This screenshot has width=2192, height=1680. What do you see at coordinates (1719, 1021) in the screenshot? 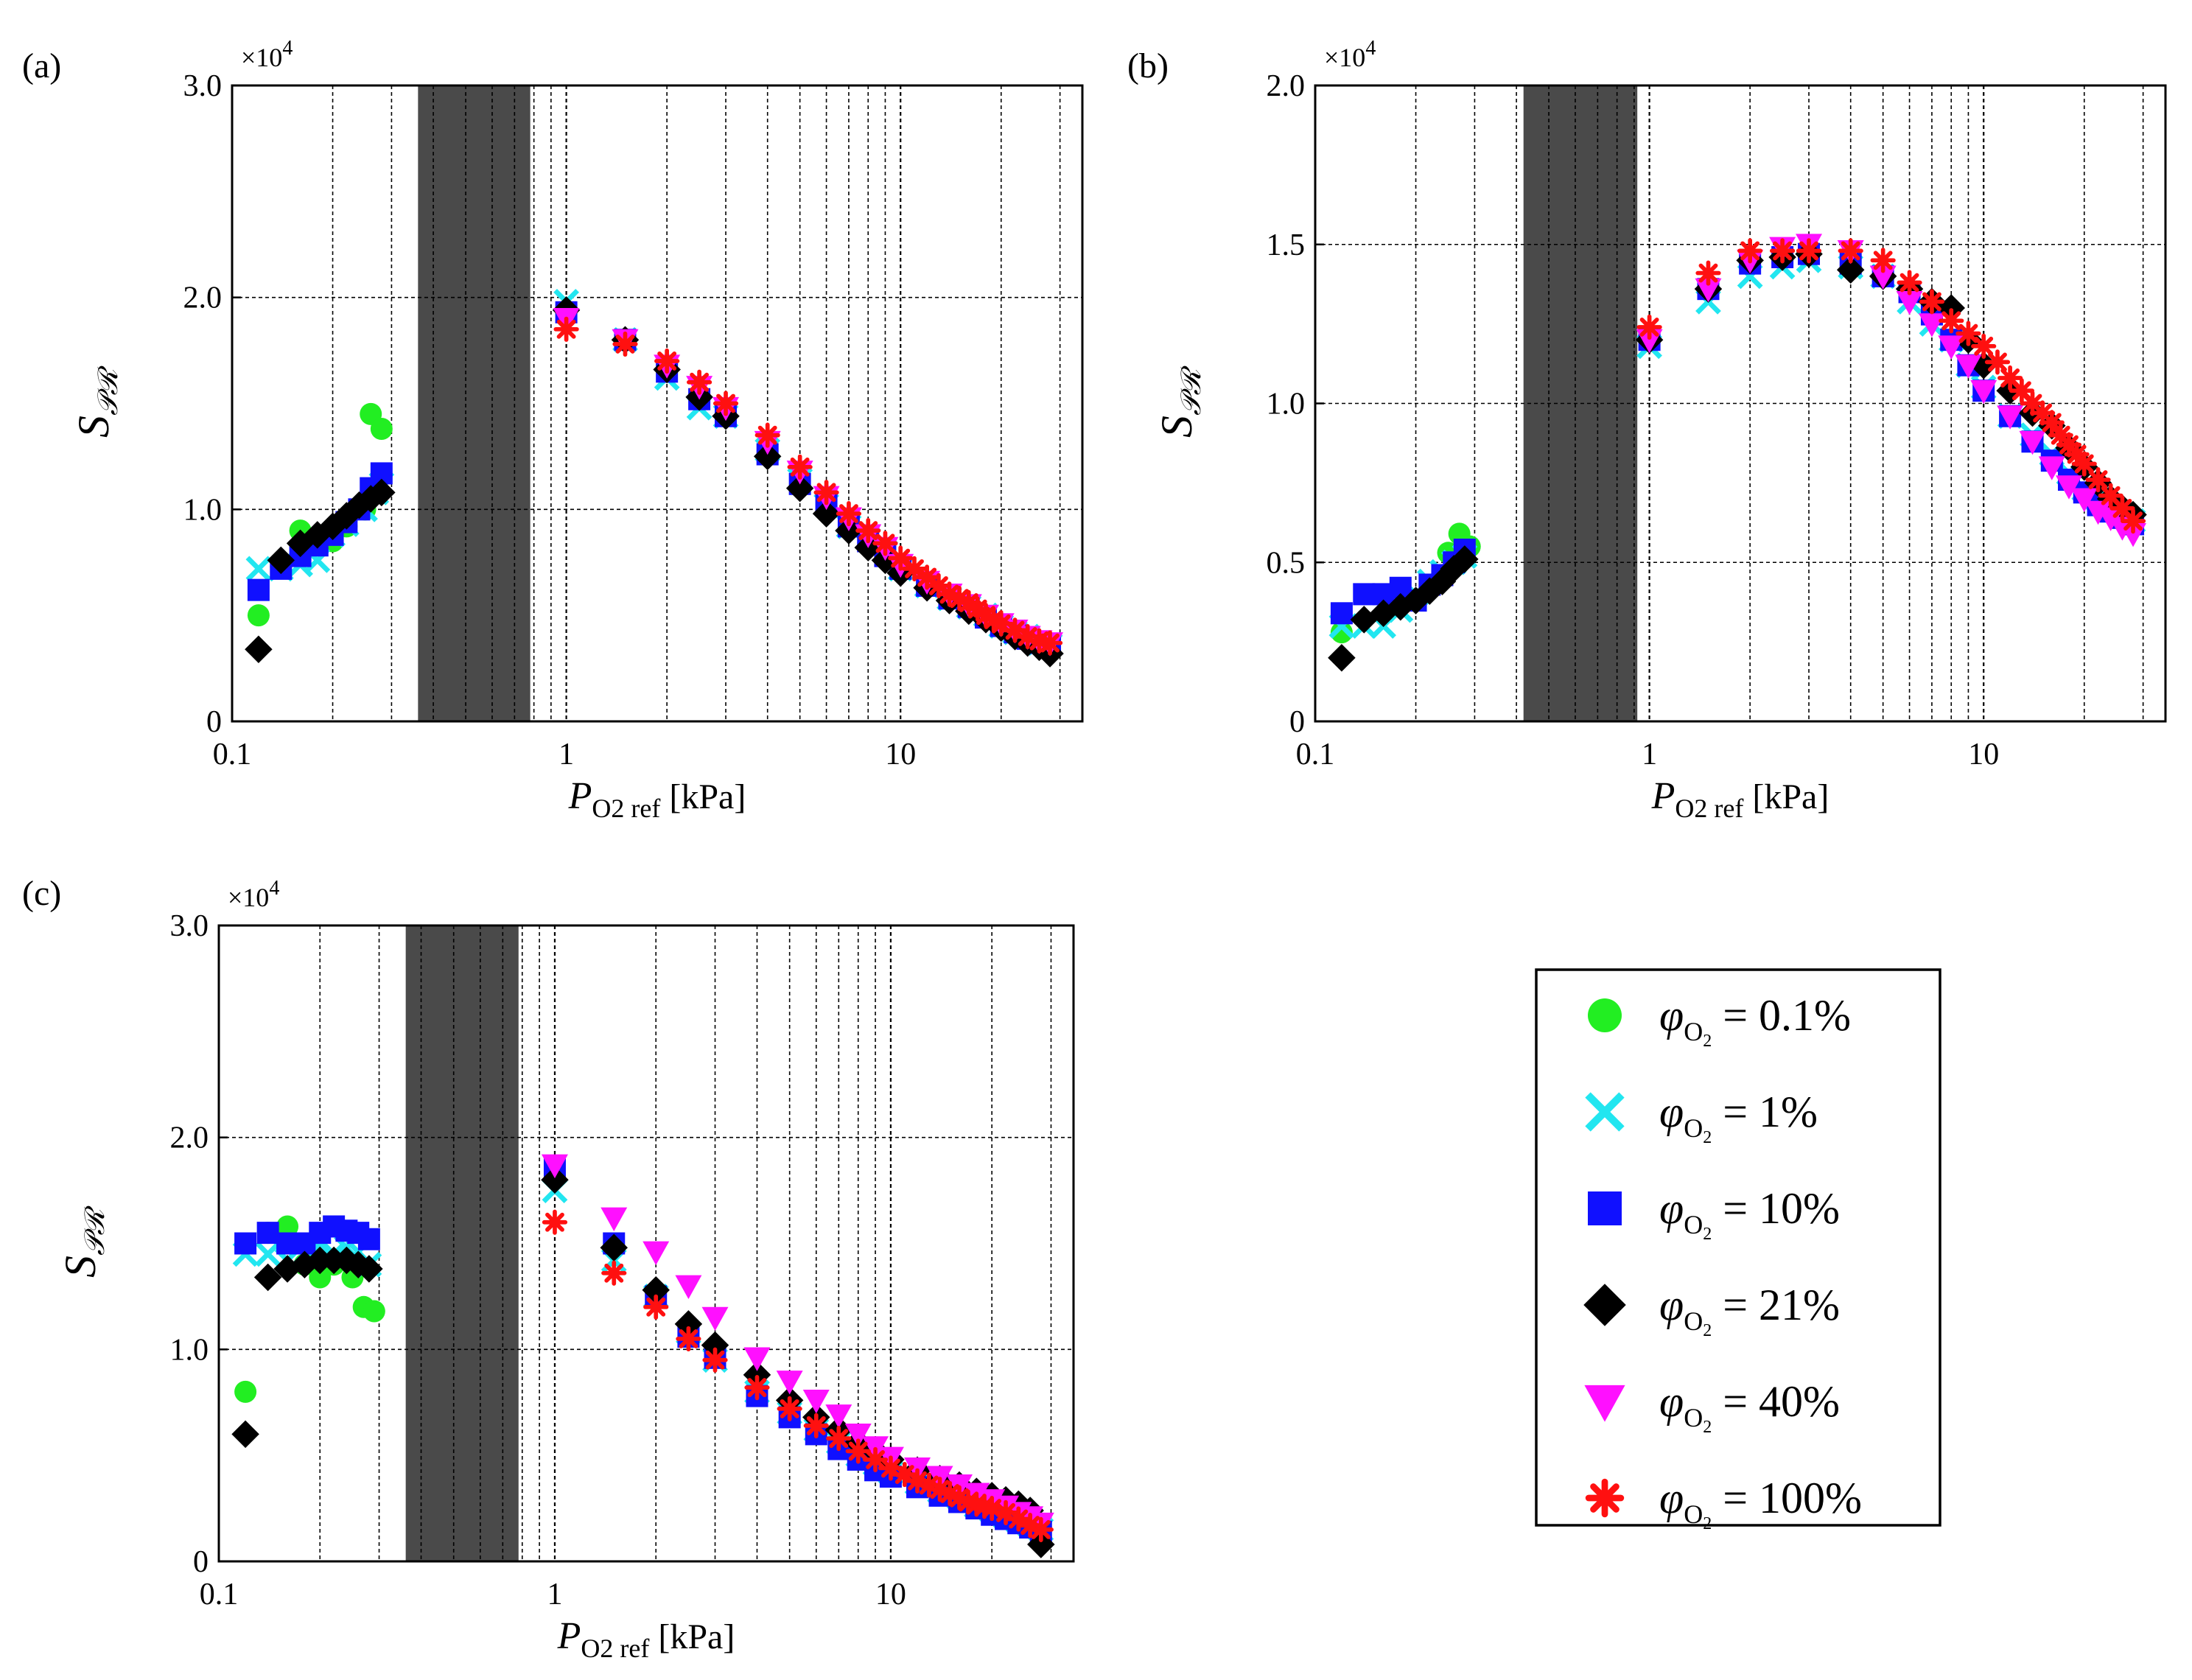
I see `legend-item: φO2 = 0.1%` at bounding box center [1719, 1021].